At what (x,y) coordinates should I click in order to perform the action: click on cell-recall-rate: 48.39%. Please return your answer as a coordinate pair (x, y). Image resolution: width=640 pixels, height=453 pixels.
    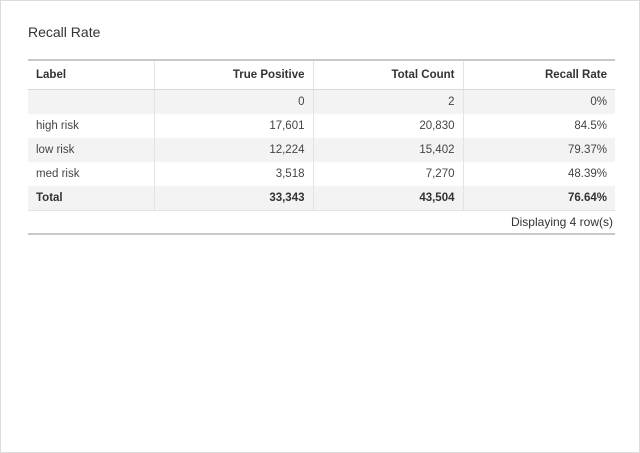
    Looking at the image, I should click on (587, 174).